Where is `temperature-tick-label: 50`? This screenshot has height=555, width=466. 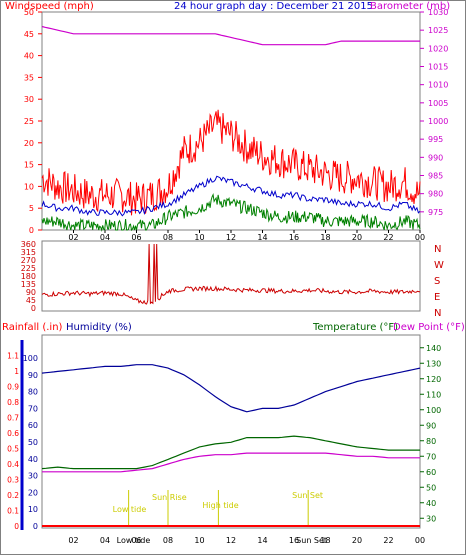
temperature-tick-label: 50 is located at coordinates (431, 487).